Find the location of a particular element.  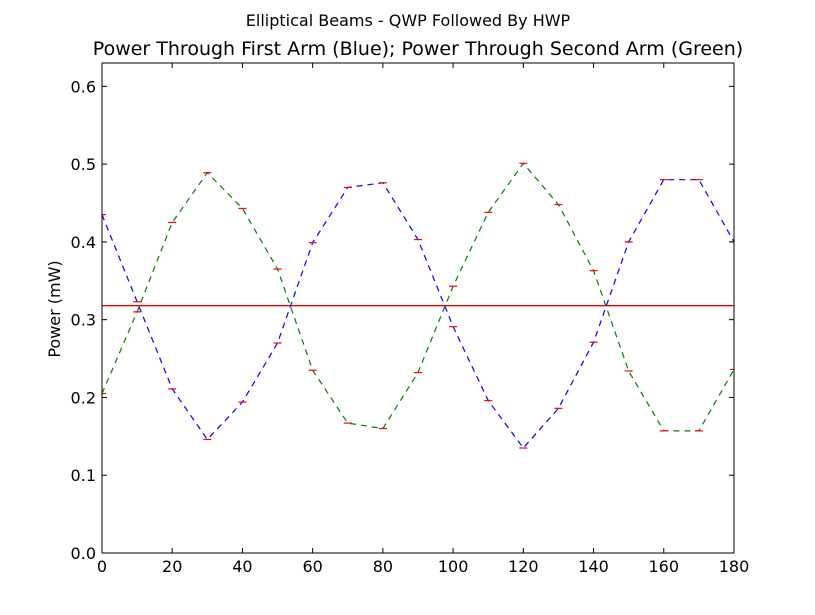

x-tick-label: 100 is located at coordinates (453, 566).